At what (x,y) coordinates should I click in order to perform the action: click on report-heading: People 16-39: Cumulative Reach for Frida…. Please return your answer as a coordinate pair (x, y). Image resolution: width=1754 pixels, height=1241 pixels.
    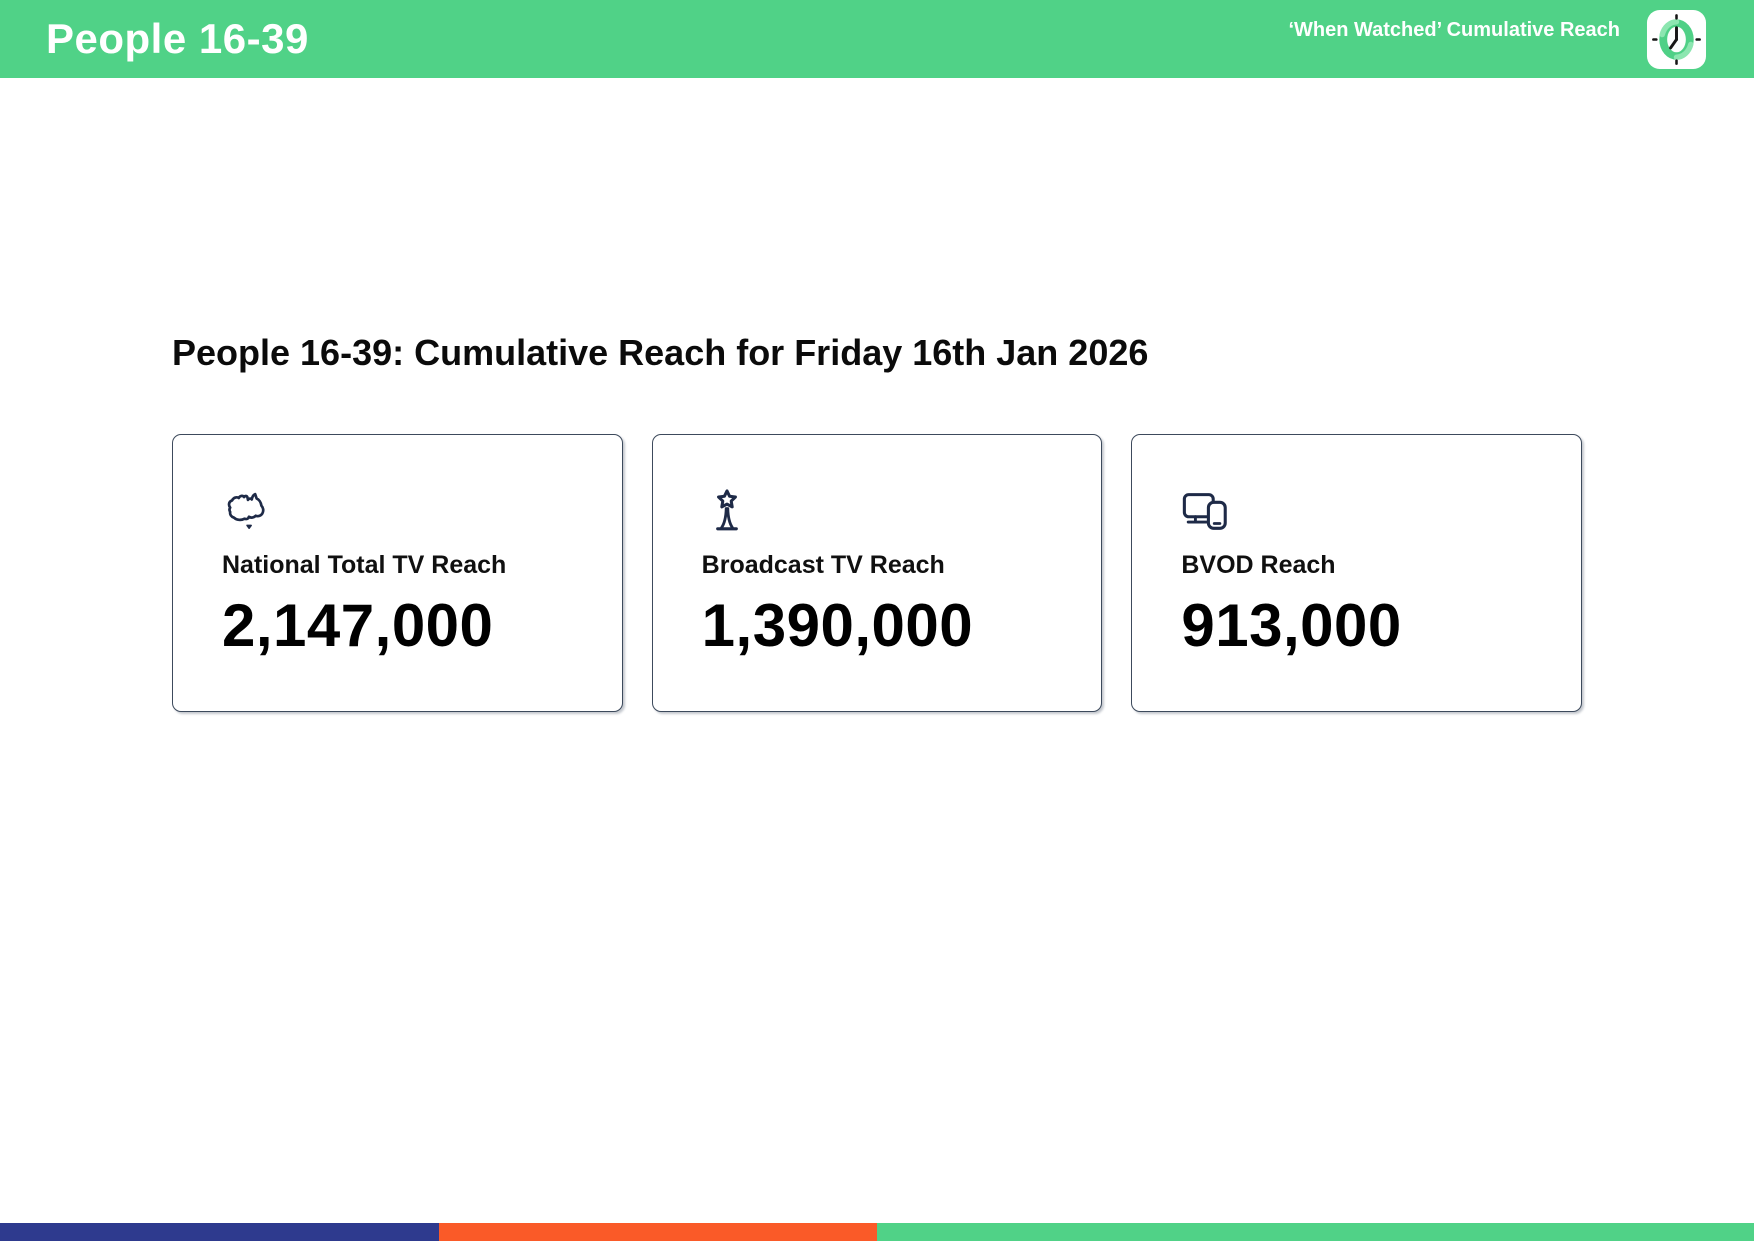
    Looking at the image, I should click on (660, 352).